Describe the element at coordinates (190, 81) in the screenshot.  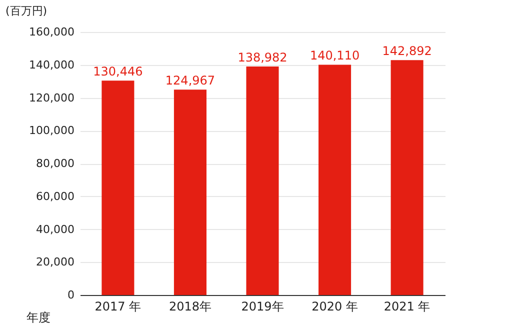
I see `data-label: 124,967` at that location.